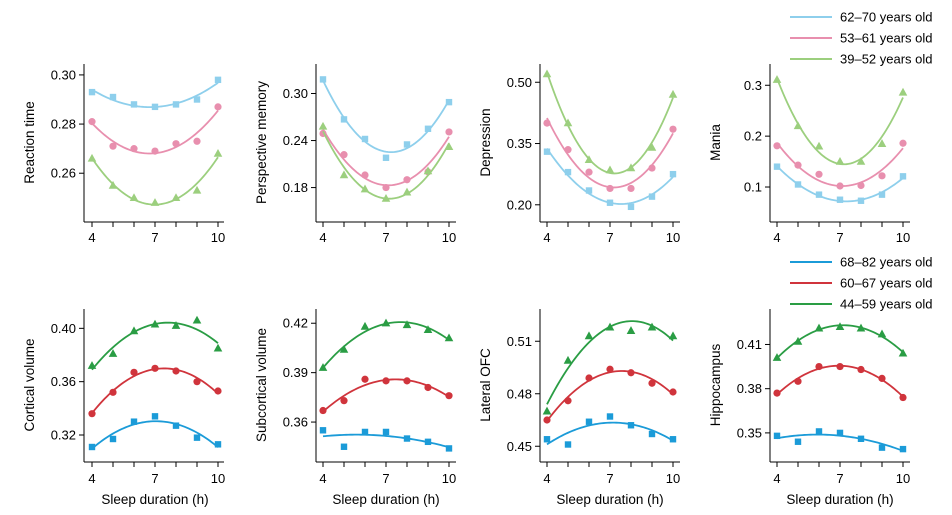  I want to click on legend-label: 60–67 years old, so click(886, 283).